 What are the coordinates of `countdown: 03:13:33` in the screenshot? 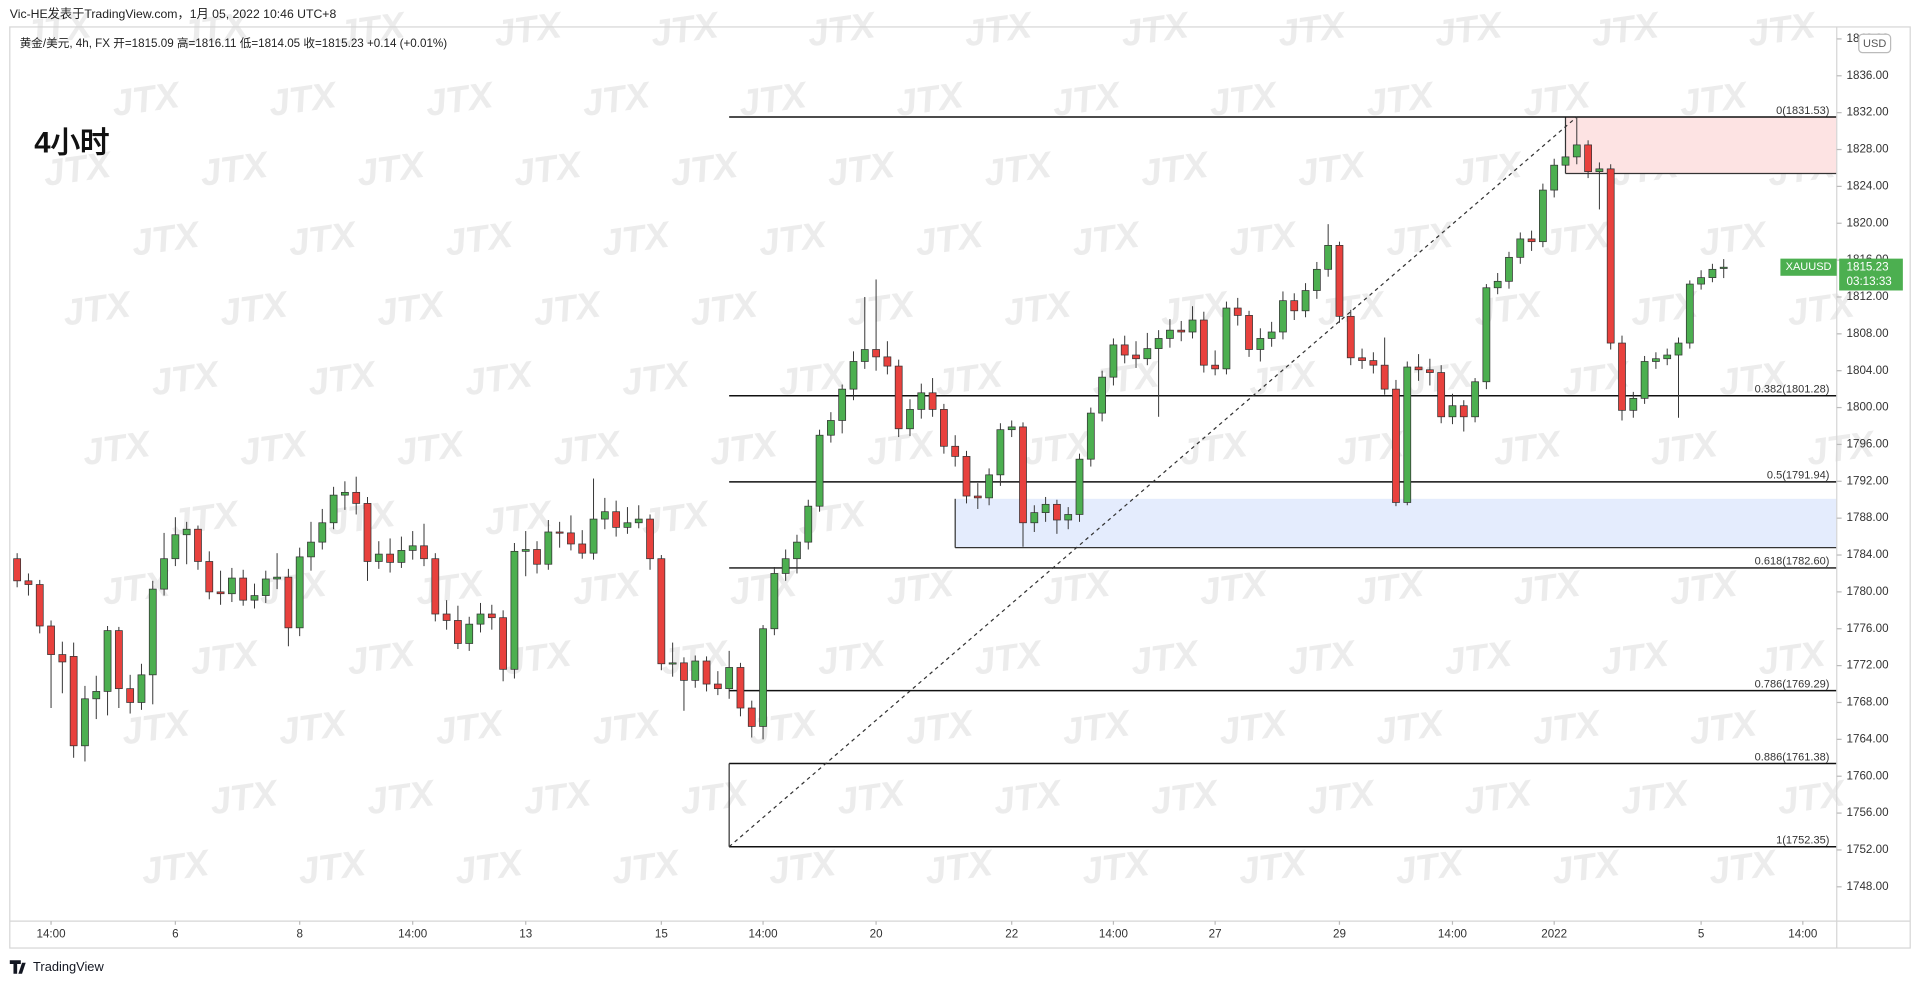 It's located at (1869, 281).